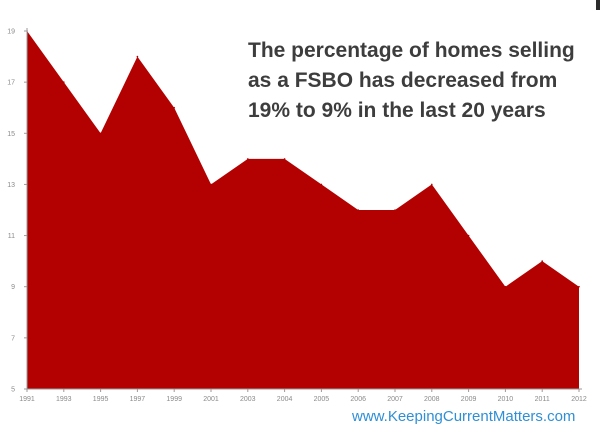  What do you see at coordinates (248, 399) in the screenshot?
I see `x-tick-label-2003: 2003` at bounding box center [248, 399].